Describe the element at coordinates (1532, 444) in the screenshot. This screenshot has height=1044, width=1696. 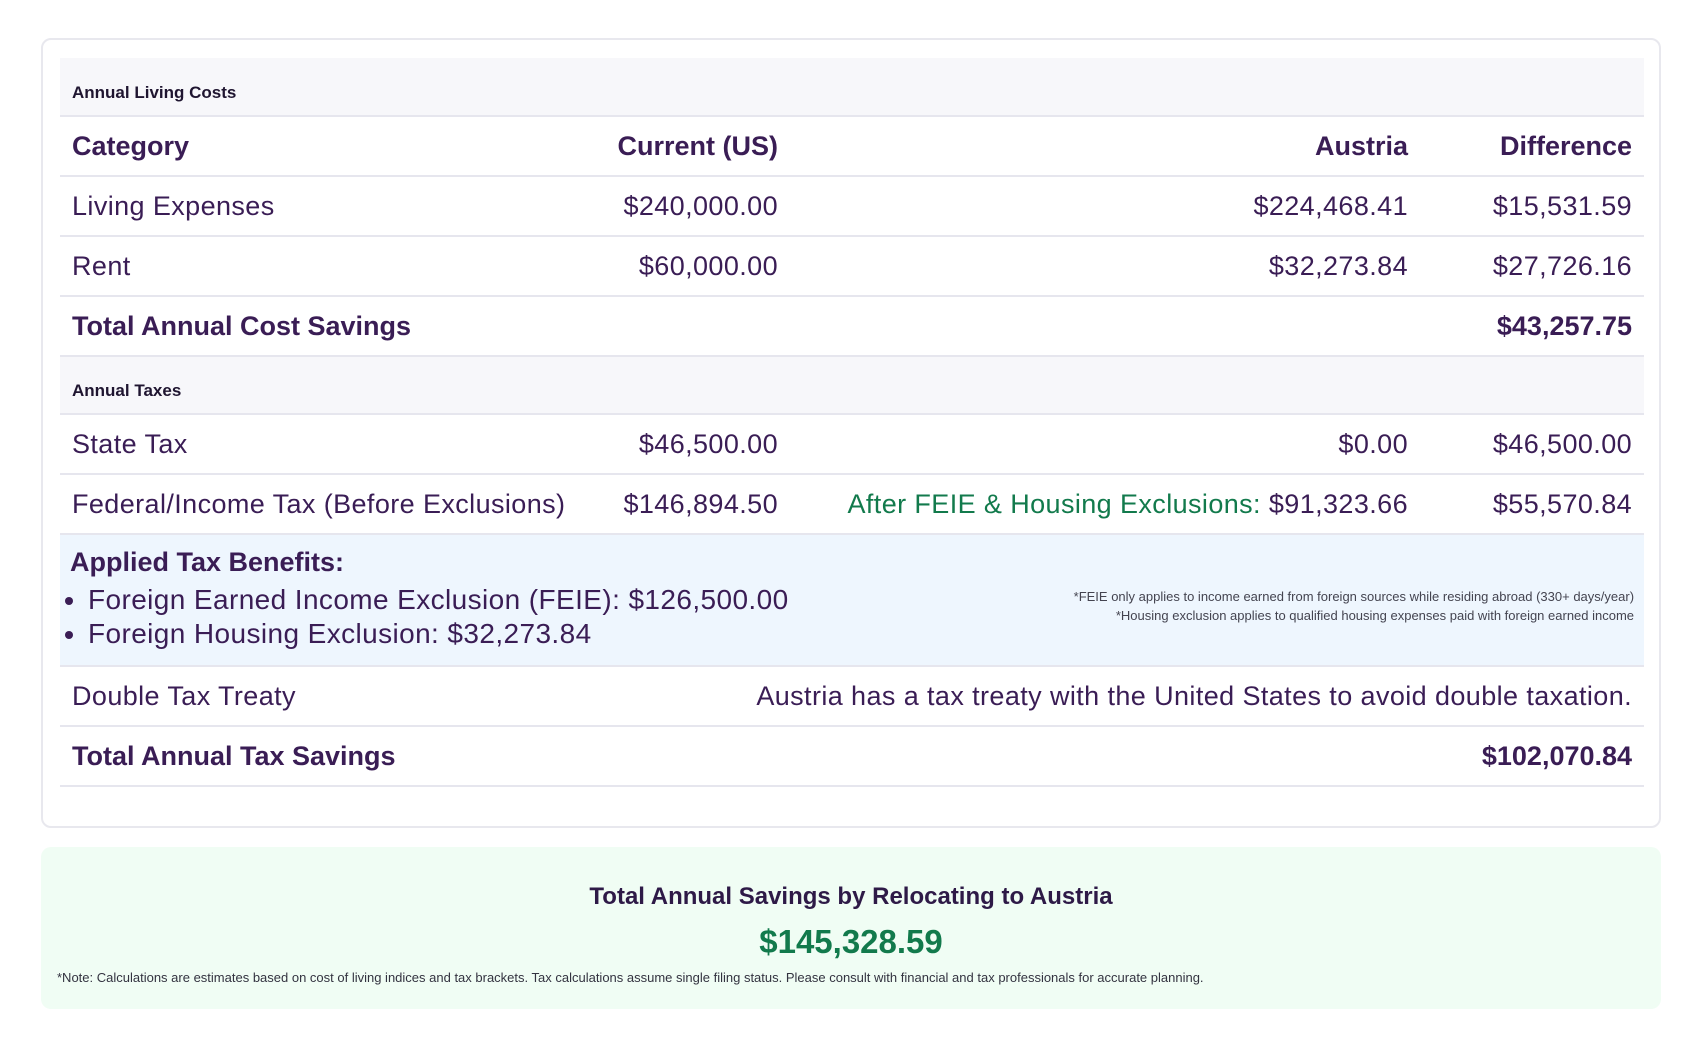
I see `row-difference: $46,500.00` at that location.